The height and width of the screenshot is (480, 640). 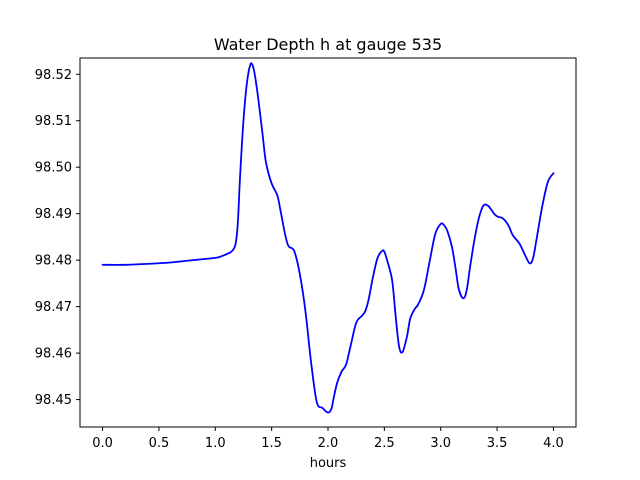 I want to click on x-tick-label: 1.0, so click(x=215, y=443).